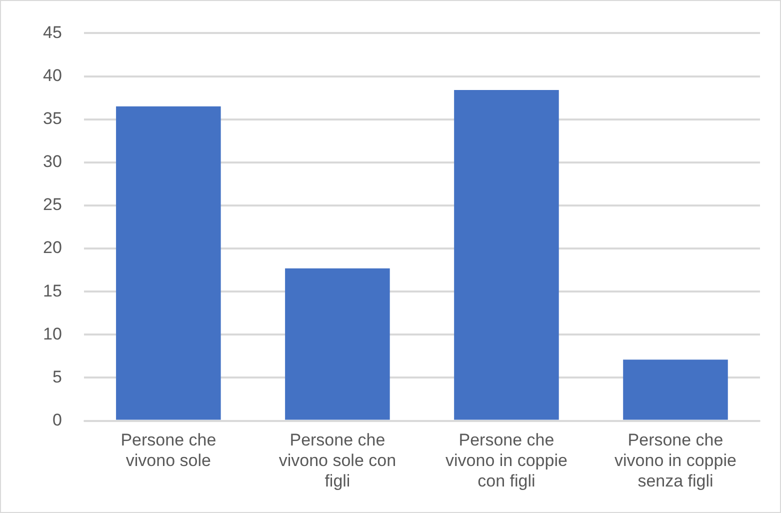 This screenshot has height=513, width=781. Describe the element at coordinates (52, 248) in the screenshot. I see `y-tick-label: 20` at that location.